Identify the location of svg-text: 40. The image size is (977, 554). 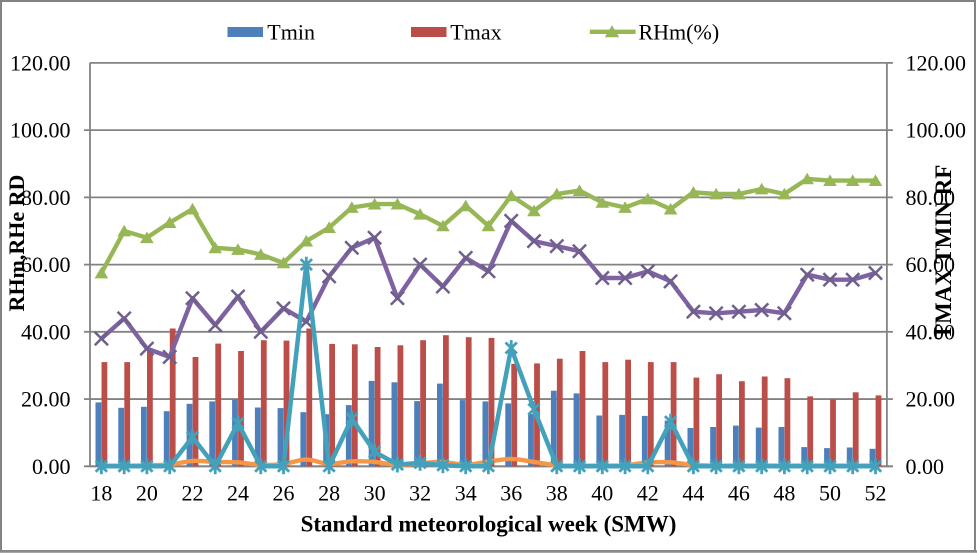
(602, 493).